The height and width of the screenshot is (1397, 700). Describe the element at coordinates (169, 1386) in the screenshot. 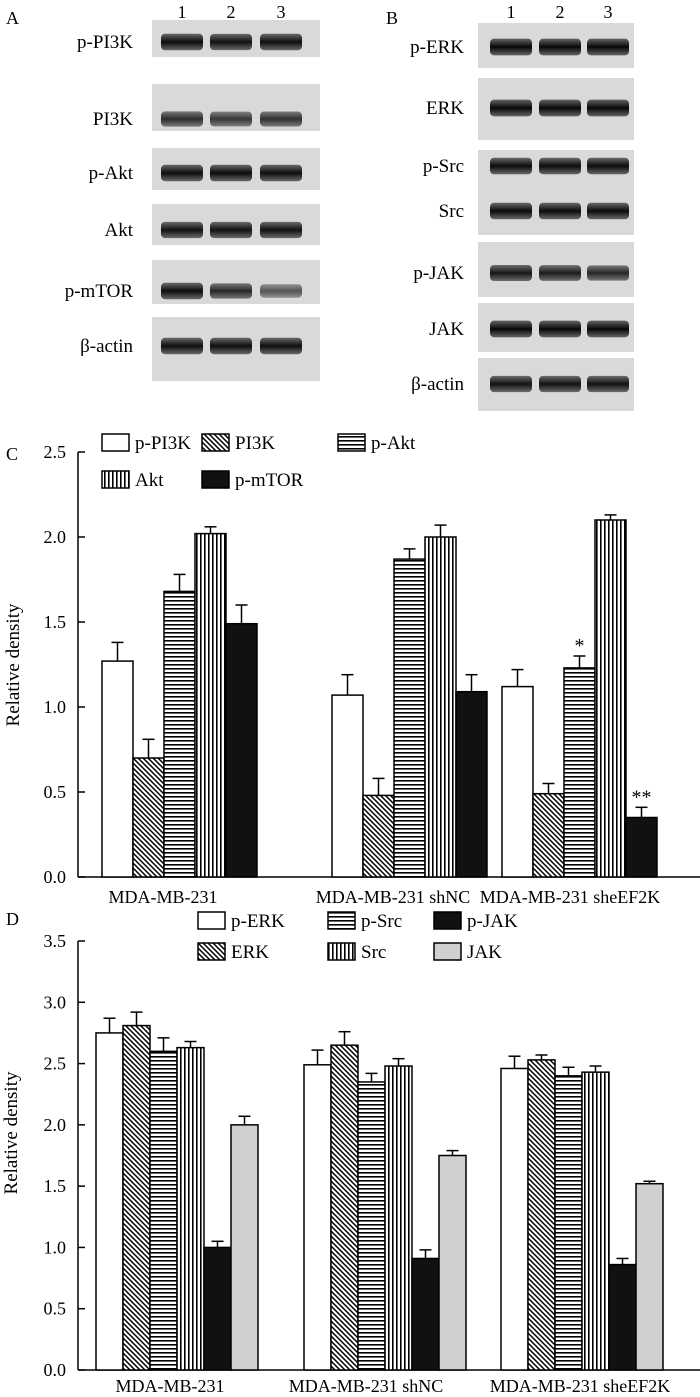

I see `x-category-label: MDA-MB-231` at that location.